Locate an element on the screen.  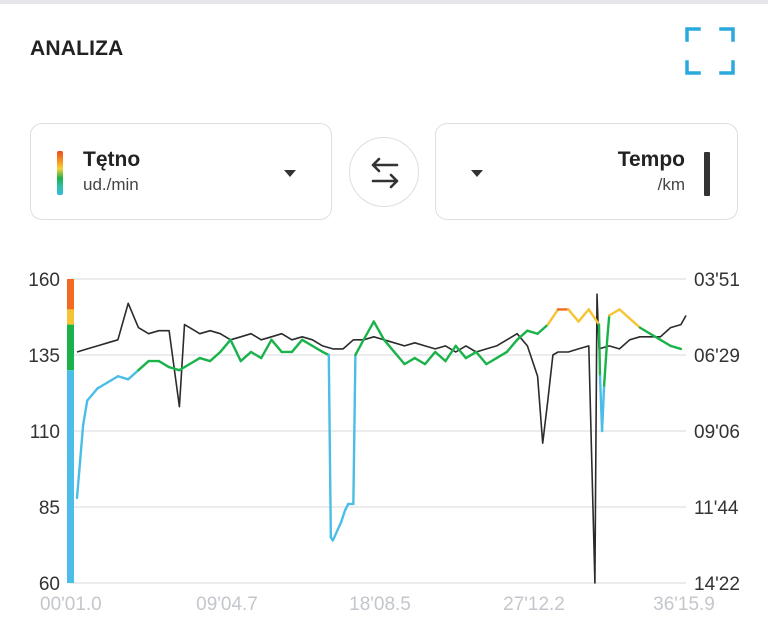
y-axis-right: 03'51 06'29 09'06 11'44 14'22 is located at coordinates (717, 432).